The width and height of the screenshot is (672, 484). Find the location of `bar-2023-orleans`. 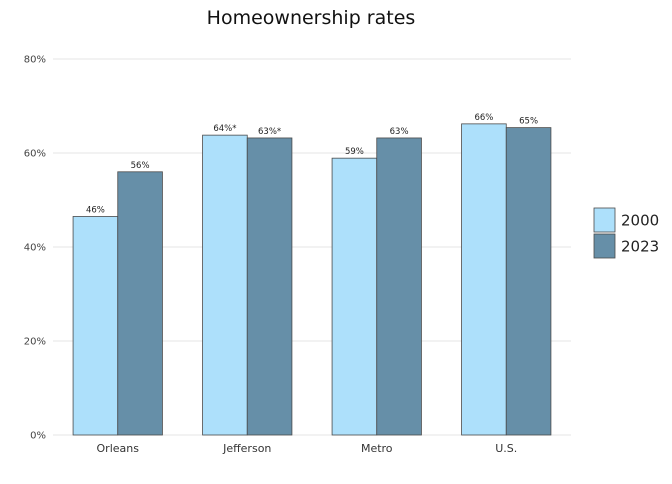

bar-2023-orleans is located at coordinates (140, 303).